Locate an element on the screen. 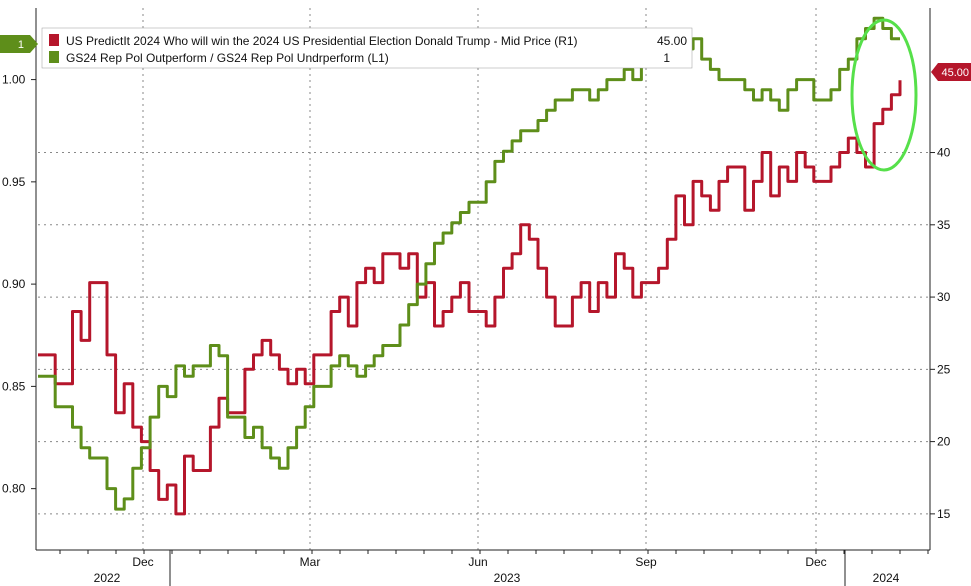  x-tick-label: Mar is located at coordinates (310, 562).